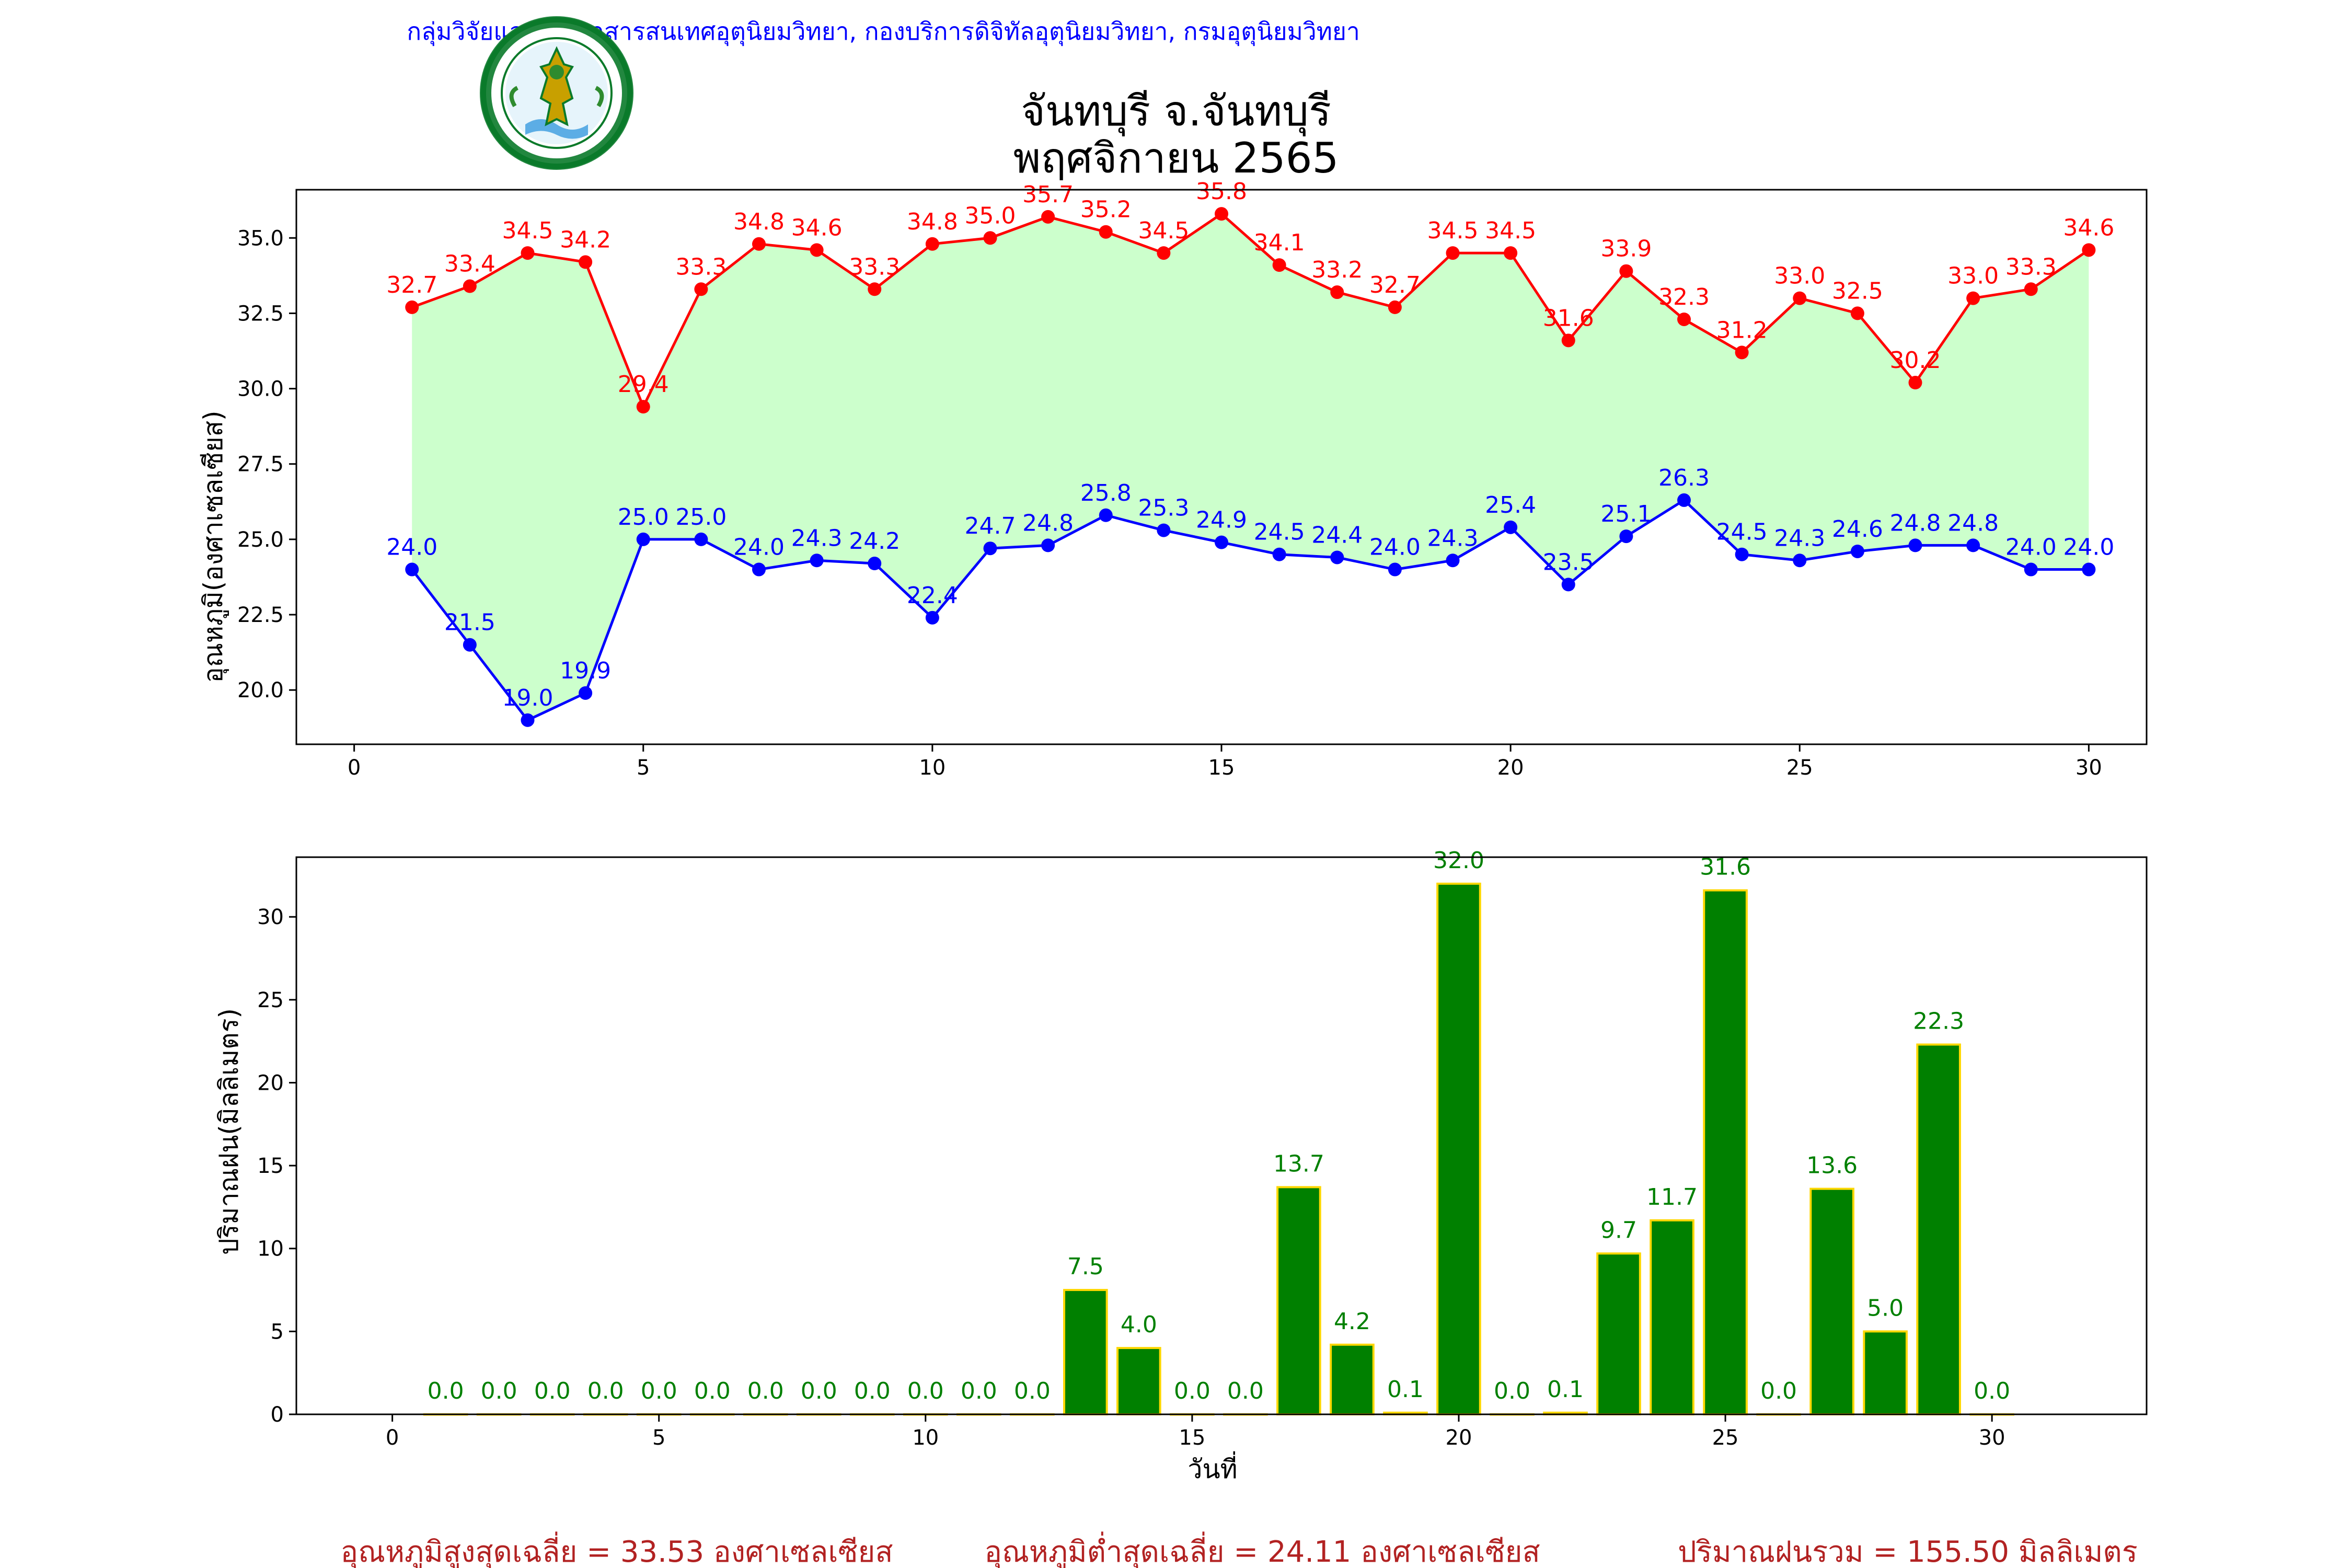 The image size is (2352, 1568). What do you see at coordinates (1298, 1163) in the screenshot?
I see `rainfall-bar-label: 13.7` at bounding box center [1298, 1163].